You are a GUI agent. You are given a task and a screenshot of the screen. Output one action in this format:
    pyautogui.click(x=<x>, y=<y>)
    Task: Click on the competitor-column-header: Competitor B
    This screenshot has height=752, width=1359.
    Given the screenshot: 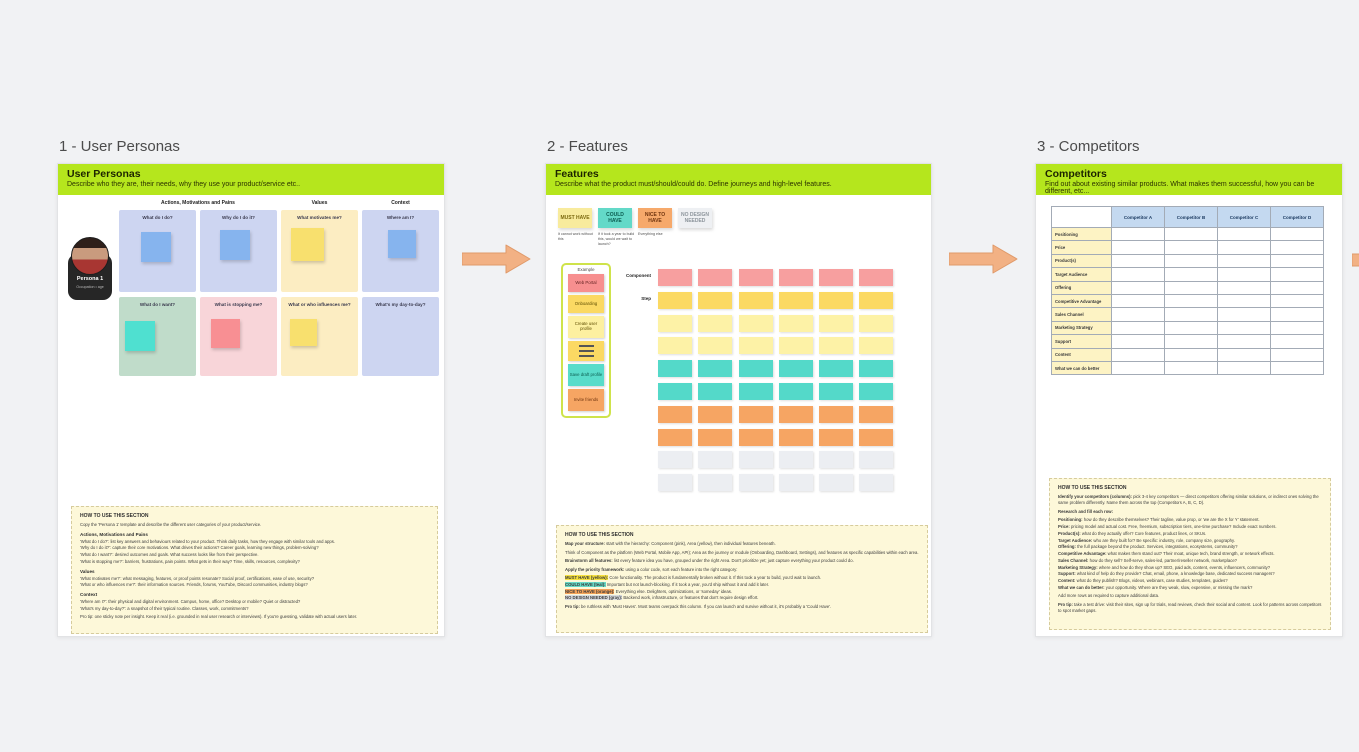 What is the action you would take?
    pyautogui.click(x=1191, y=217)
    